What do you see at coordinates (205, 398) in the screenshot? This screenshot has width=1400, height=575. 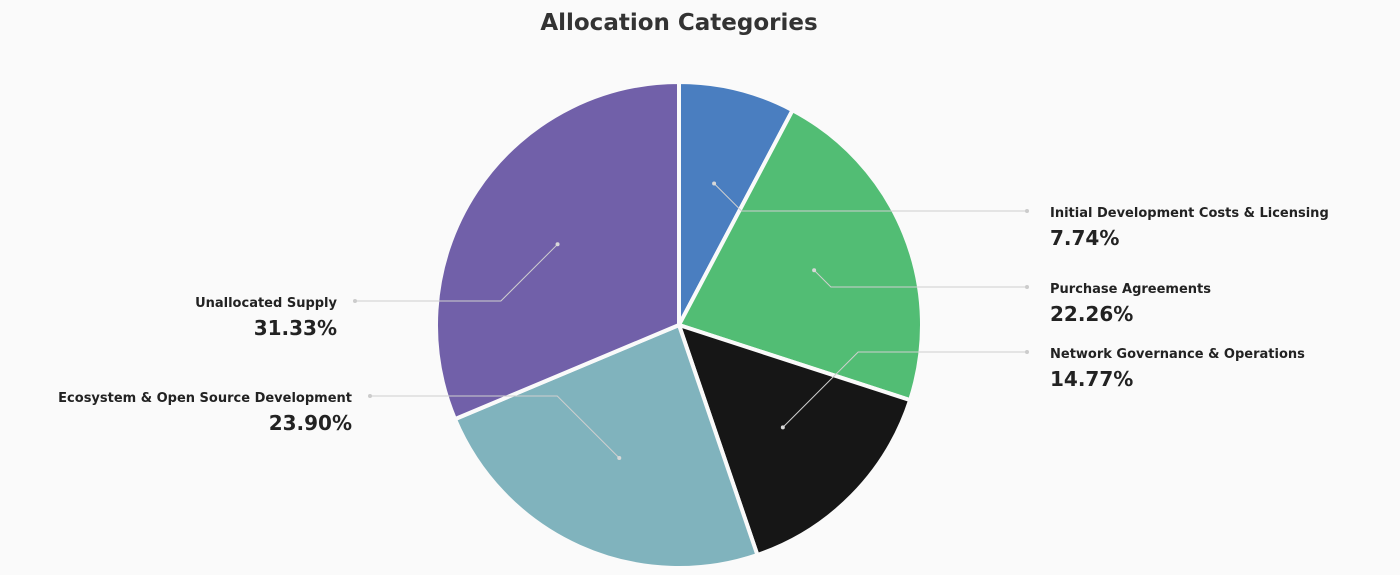 I see `legend-label: Ecosystem & Open Source Development` at bounding box center [205, 398].